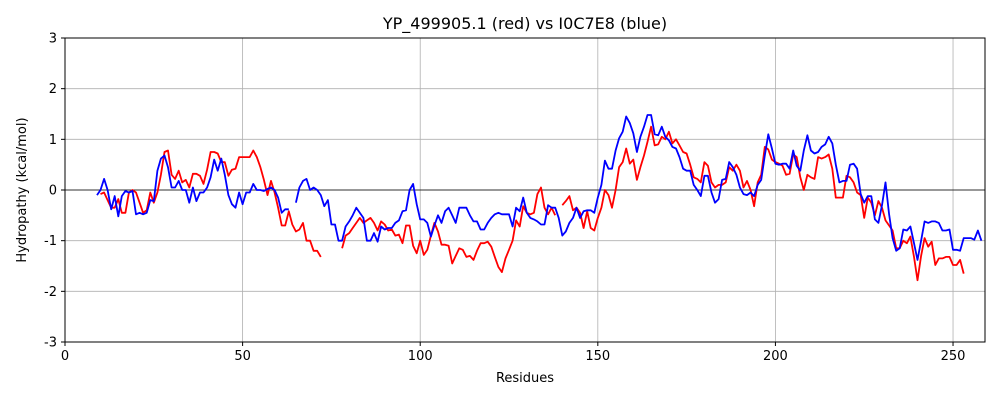 Image resolution: width=1000 pixels, height=400 pixels. Describe the element at coordinates (420, 356) in the screenshot. I see `x-tick-label: 100` at that location.